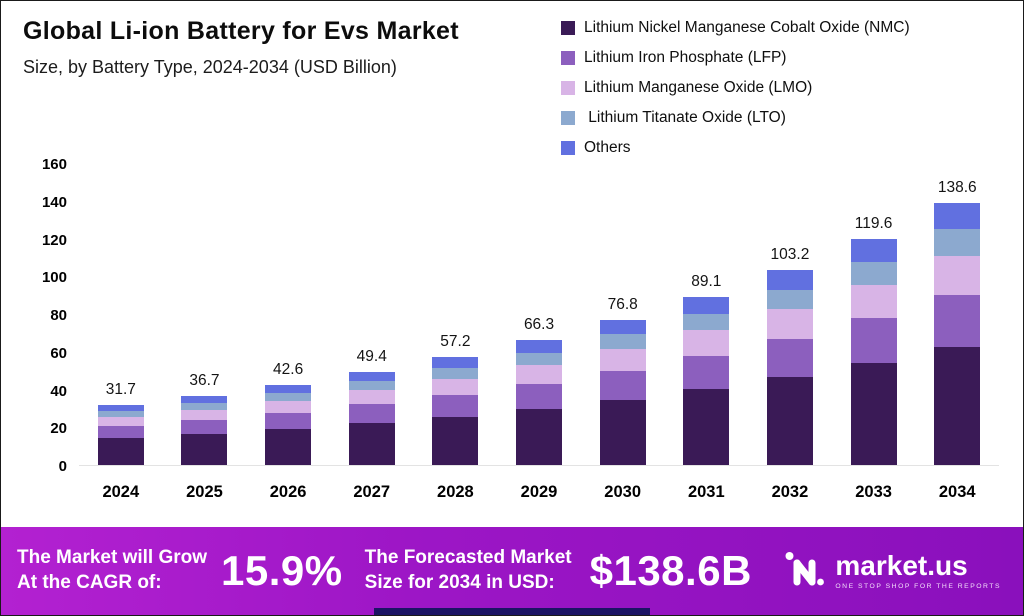 This screenshot has height=616, width=1024. Describe the element at coordinates (670, 570) in the screenshot. I see `forecast-value: $138.6B` at that location.